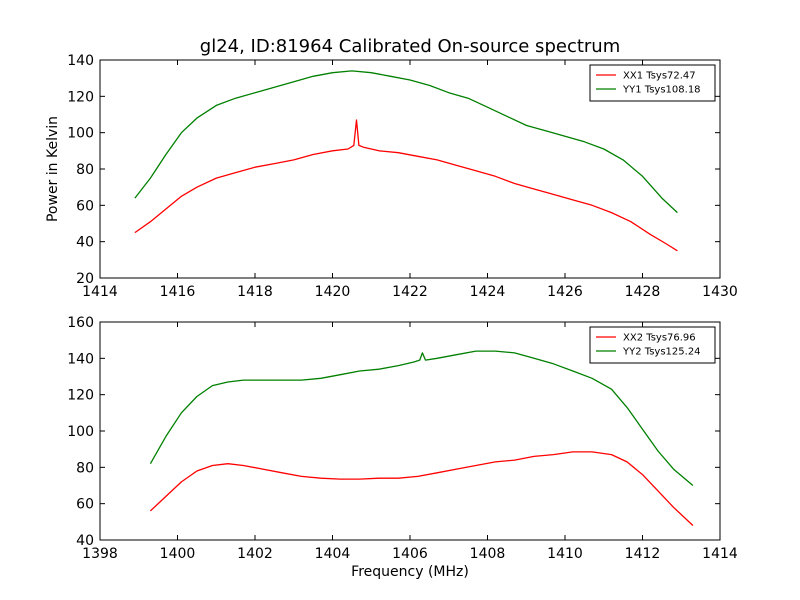 The width and height of the screenshot is (800, 600). Describe the element at coordinates (565, 554) in the screenshot. I see `x-tick-label: 1410` at that location.